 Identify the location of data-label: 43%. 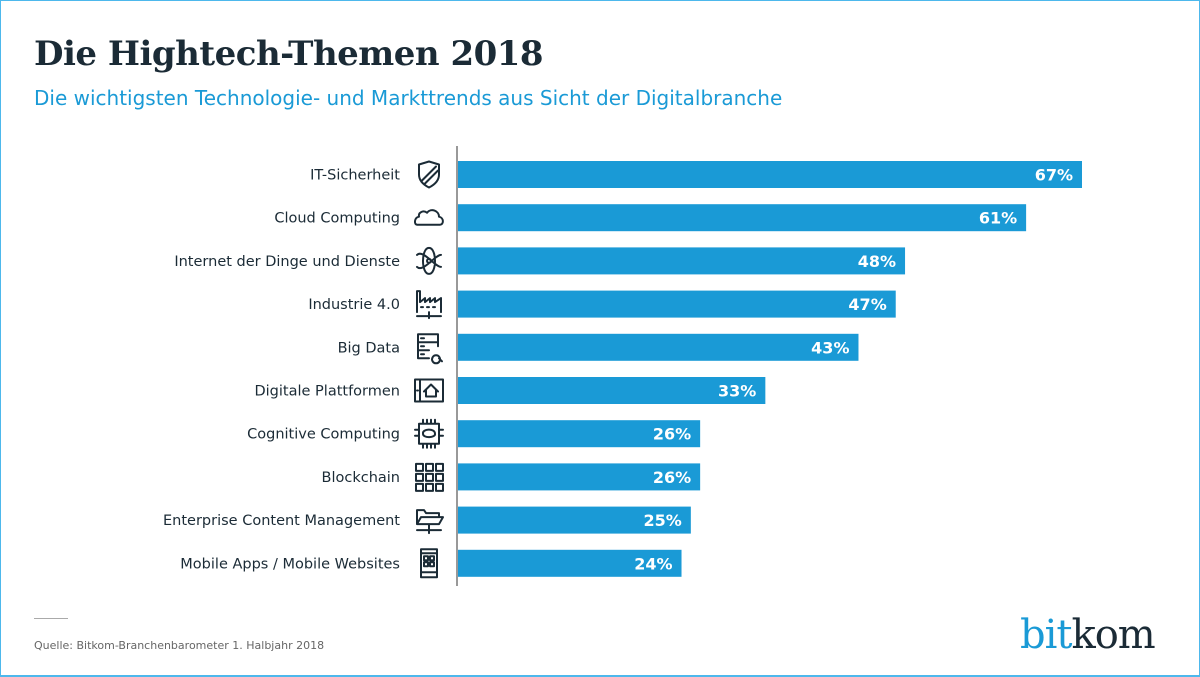
(830, 347).